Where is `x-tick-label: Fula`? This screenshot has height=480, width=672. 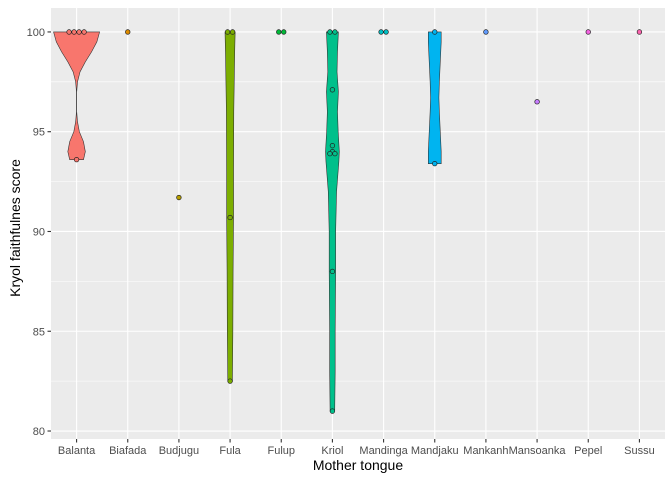
x-tick-label: Fula is located at coordinates (230, 451).